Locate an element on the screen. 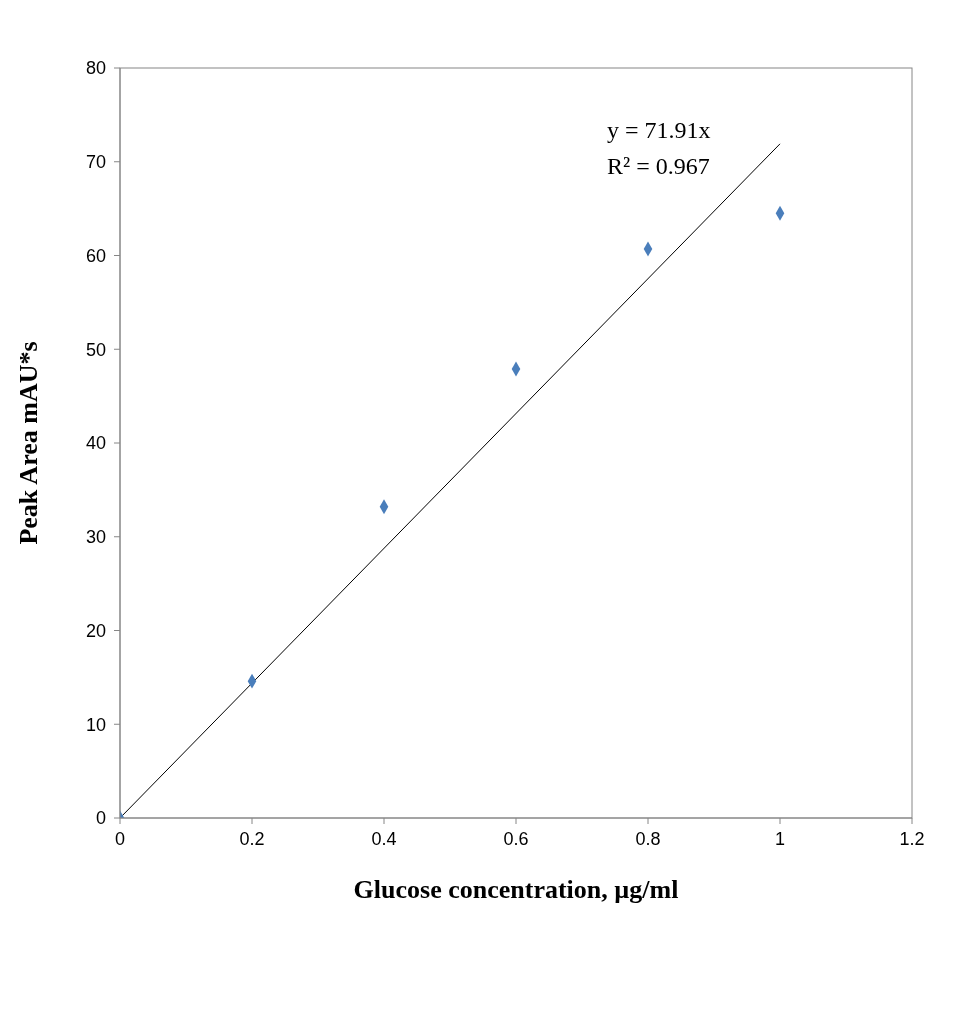 Image resolution: width=963 pixels, height=1030 pixels. x-tick-label: 0.8 is located at coordinates (648, 838).